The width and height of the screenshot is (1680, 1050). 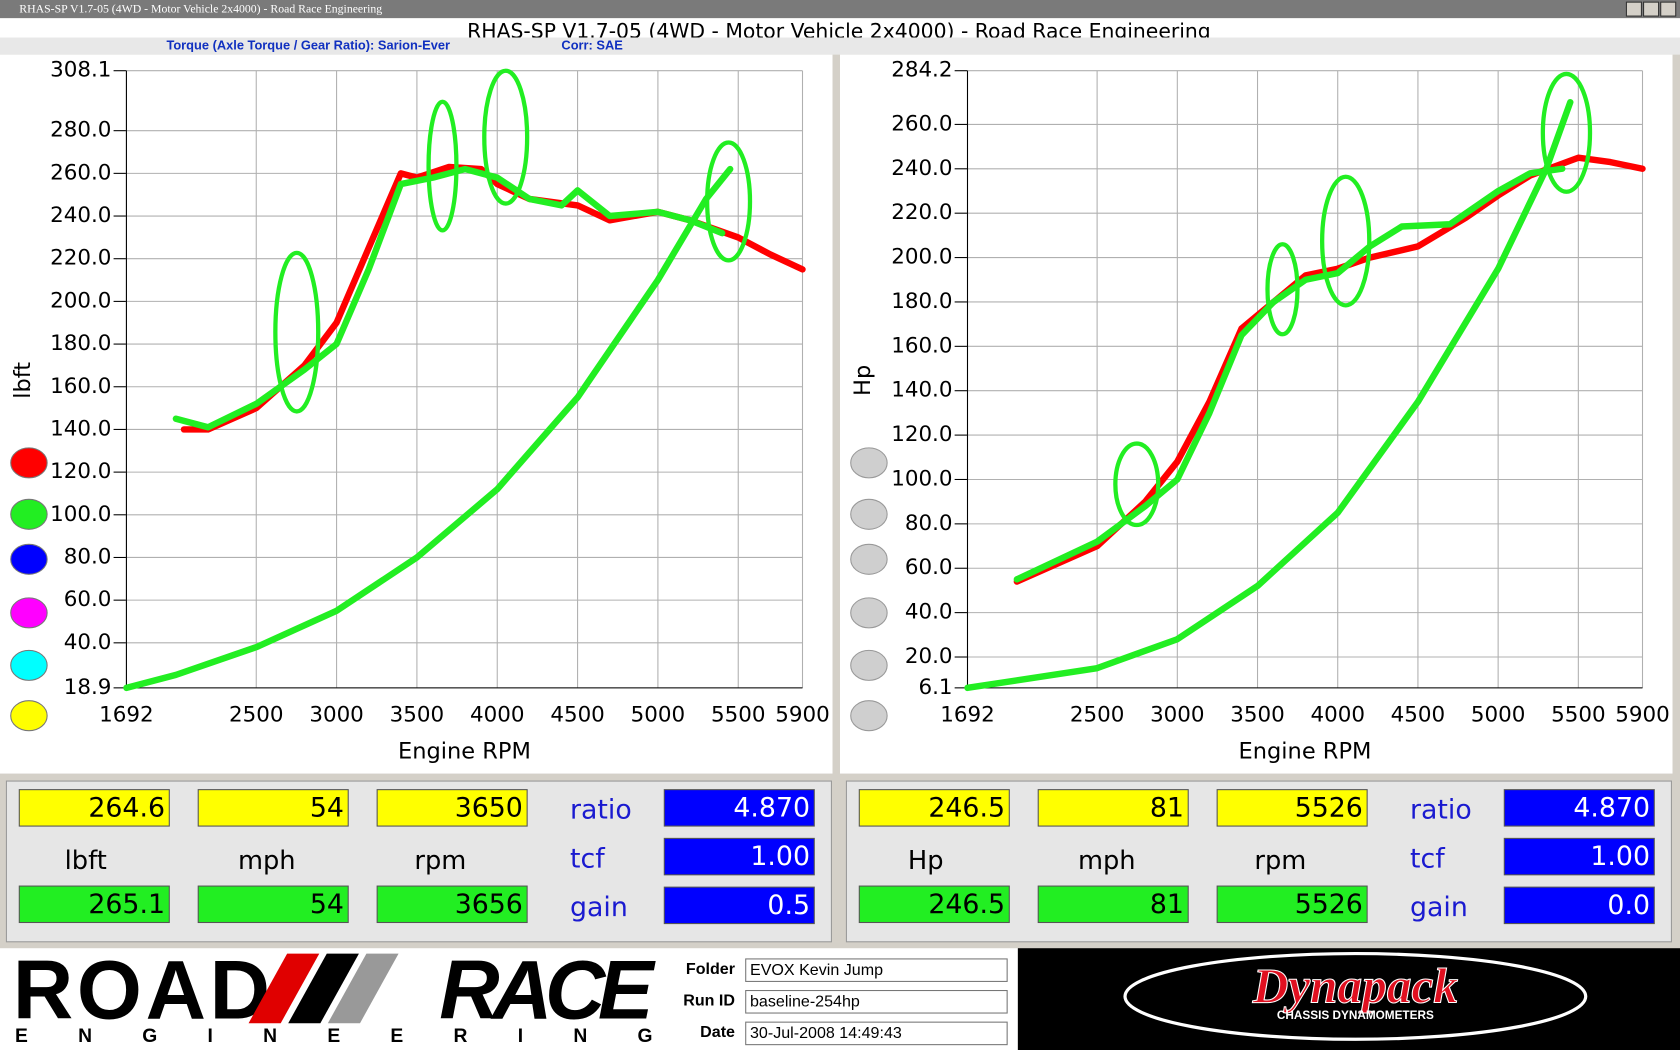 I want to click on x-axis-label: Engine RPM, so click(x=1305, y=752).